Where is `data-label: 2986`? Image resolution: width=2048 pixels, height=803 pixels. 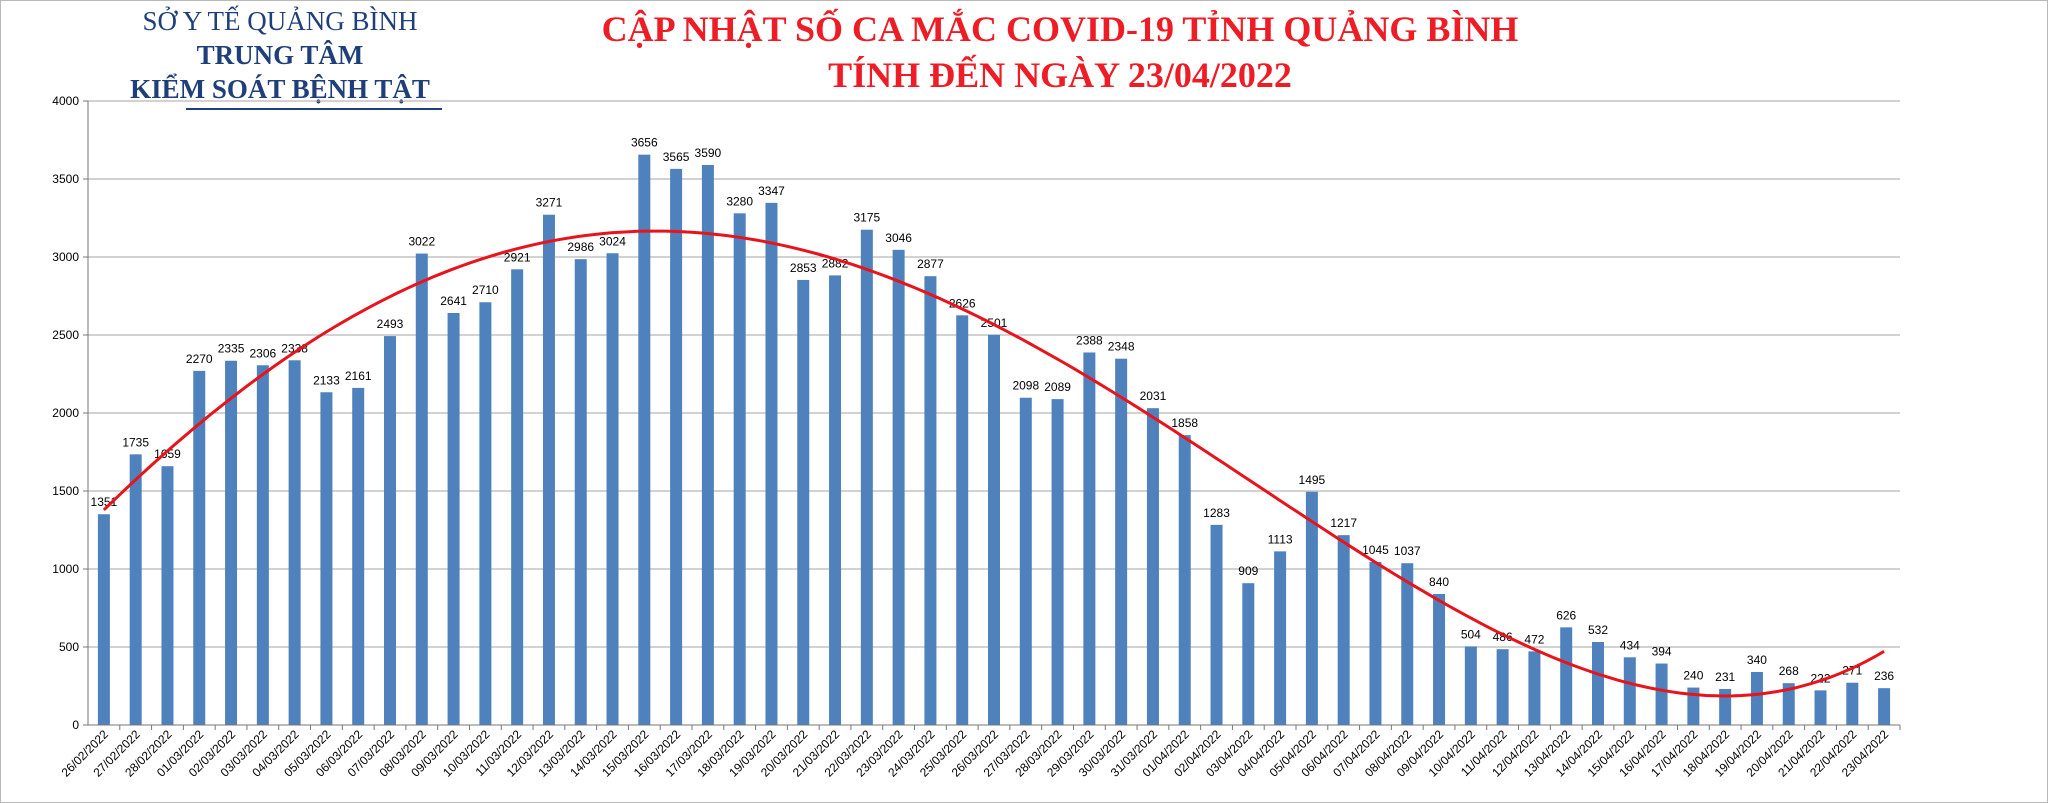 data-label: 2986 is located at coordinates (580, 247).